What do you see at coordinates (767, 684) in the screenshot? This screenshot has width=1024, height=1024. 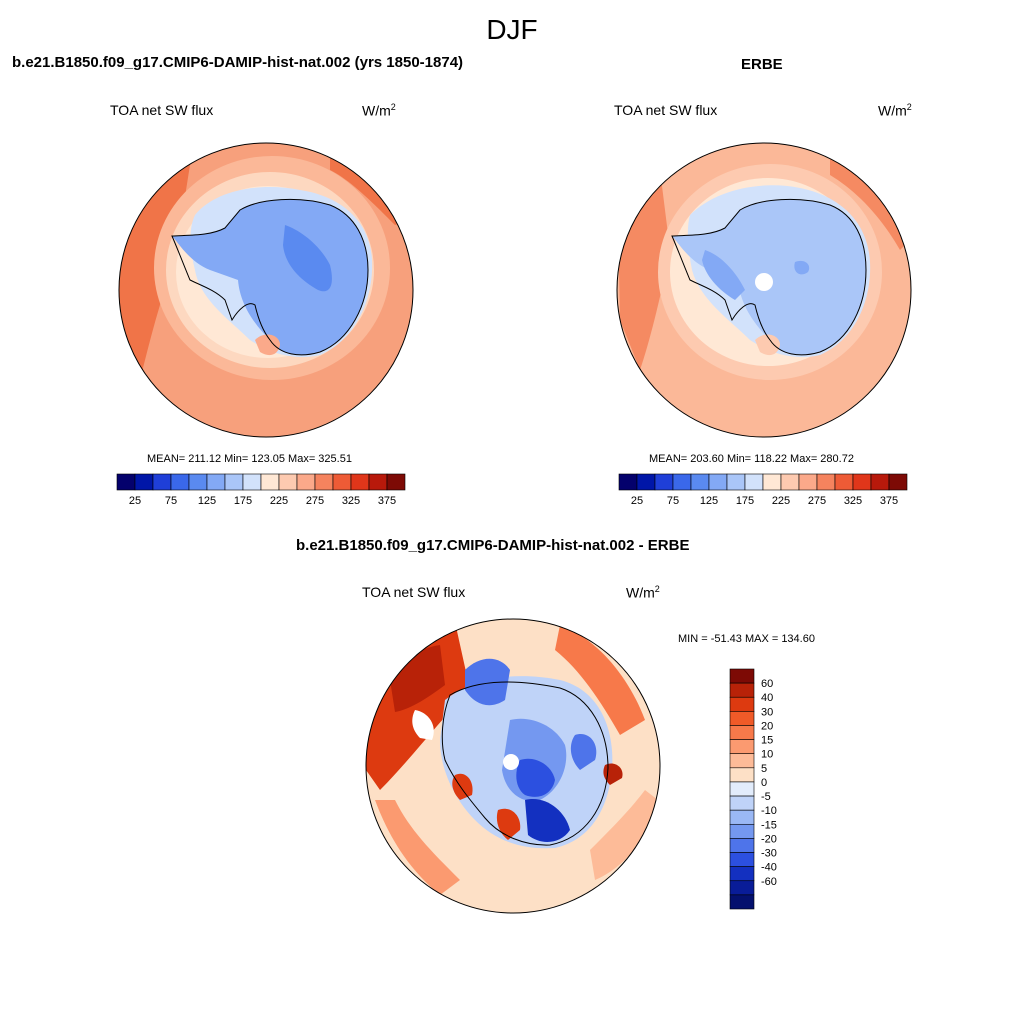 I see `panel3-colorbar-tick-label: 60` at bounding box center [767, 684].